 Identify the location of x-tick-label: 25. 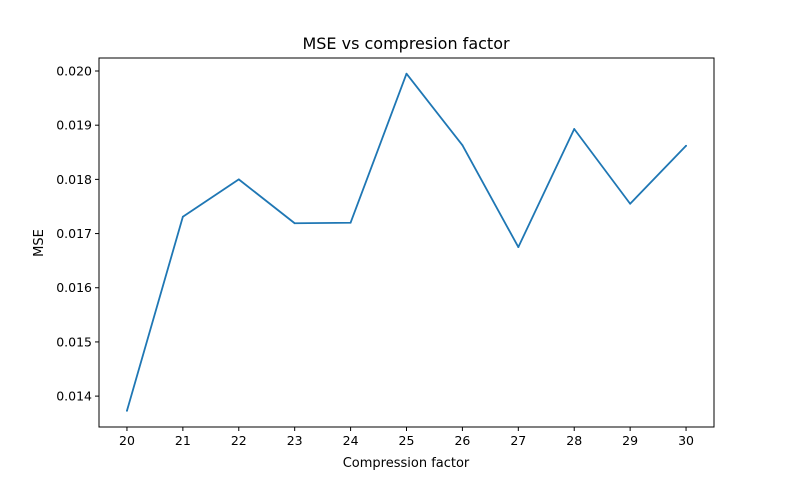
(407, 440).